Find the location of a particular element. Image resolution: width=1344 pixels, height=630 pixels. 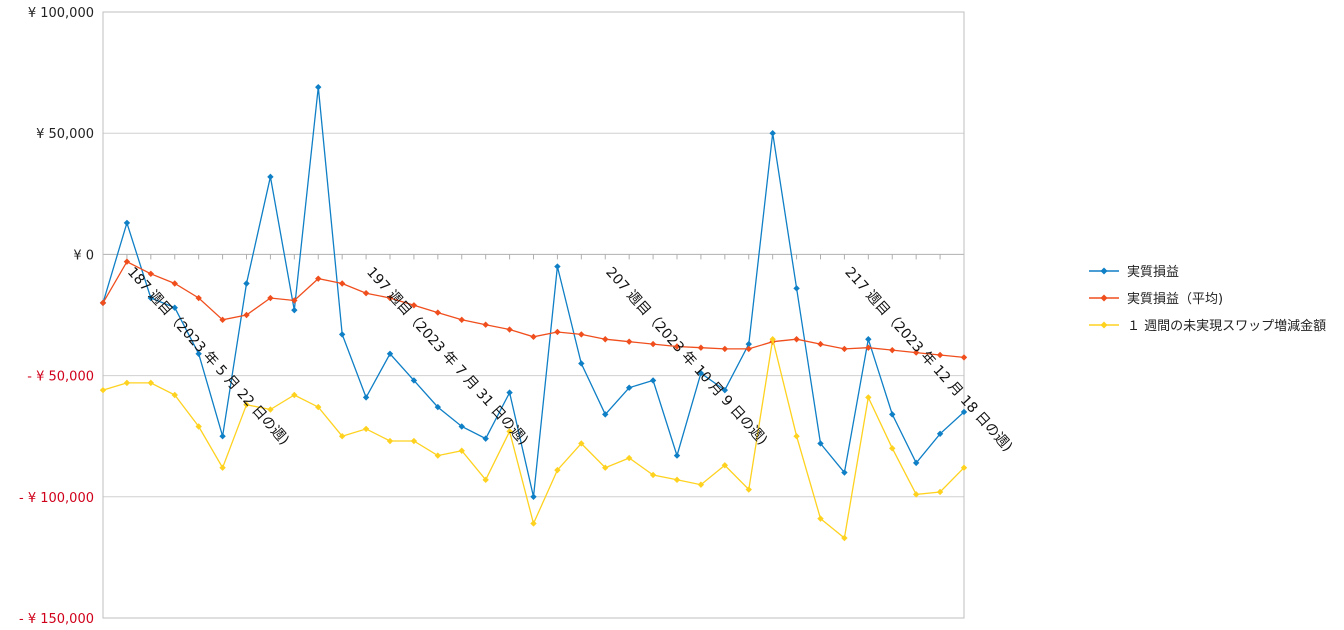

legend-item: 実質損益 is located at coordinates (1134, 272).